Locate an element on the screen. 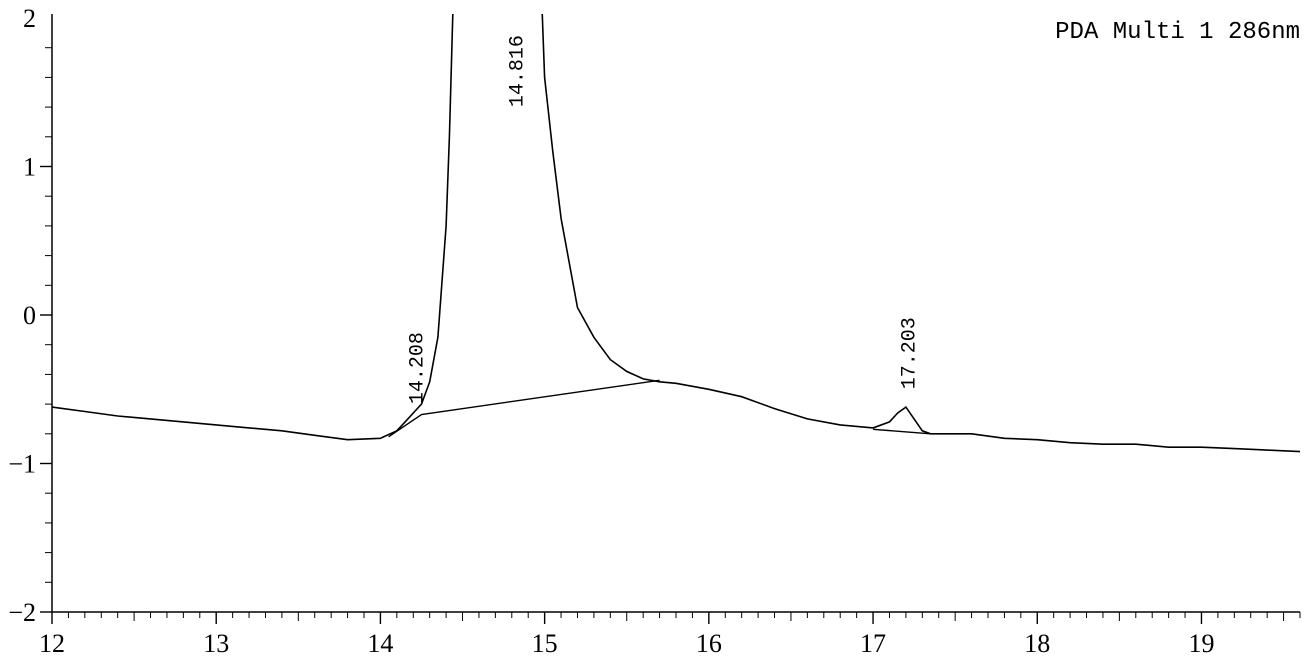 Image resolution: width=1312 pixels, height=657 pixels. peak-label: 17.203 is located at coordinates (909, 353).